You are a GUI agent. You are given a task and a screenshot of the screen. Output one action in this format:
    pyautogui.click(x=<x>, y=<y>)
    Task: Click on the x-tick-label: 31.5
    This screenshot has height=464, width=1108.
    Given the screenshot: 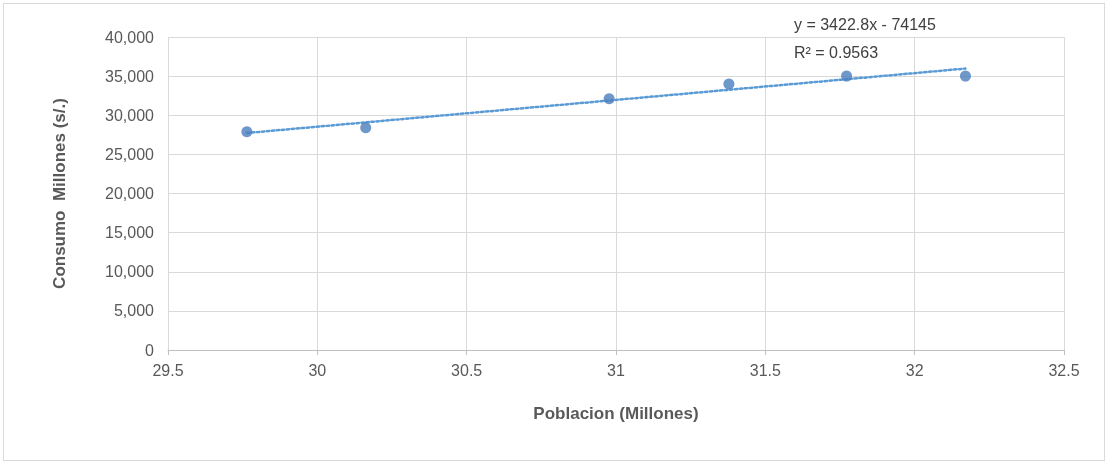 What is the action you would take?
    pyautogui.click(x=765, y=370)
    